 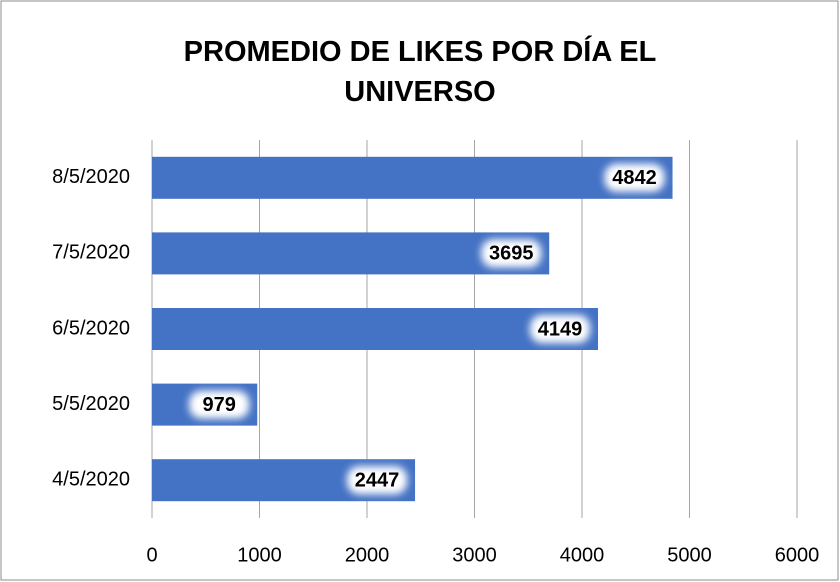 I want to click on x-tick-label: 5000, so click(x=689, y=555).